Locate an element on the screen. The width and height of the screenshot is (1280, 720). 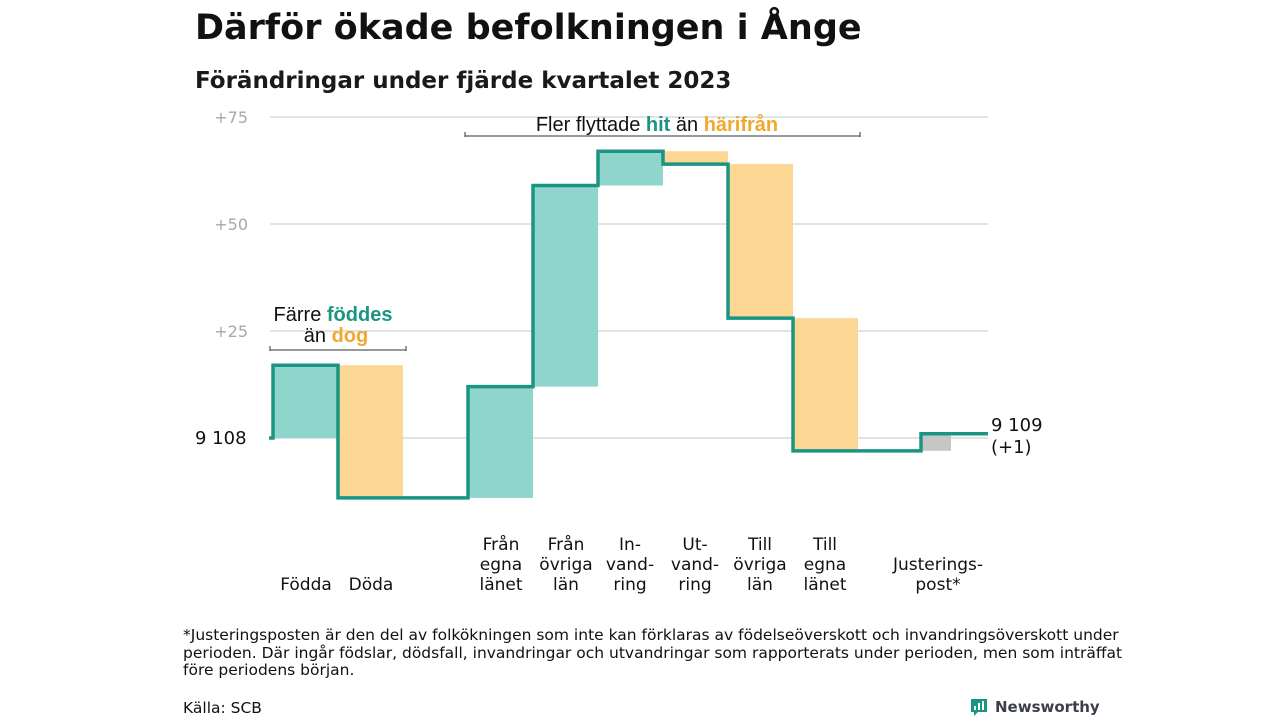
annotation-fewer-born-line2: än dog is located at coordinates (336, 336).